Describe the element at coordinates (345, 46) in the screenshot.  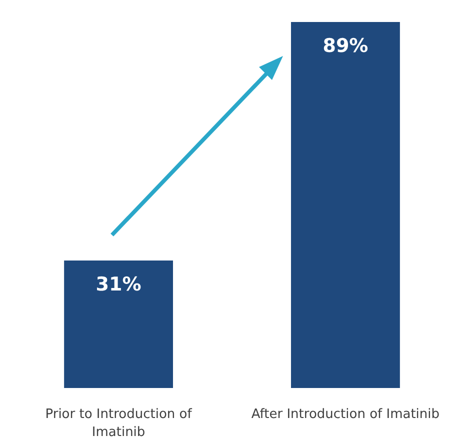
I see `data-label: 89%` at that location.